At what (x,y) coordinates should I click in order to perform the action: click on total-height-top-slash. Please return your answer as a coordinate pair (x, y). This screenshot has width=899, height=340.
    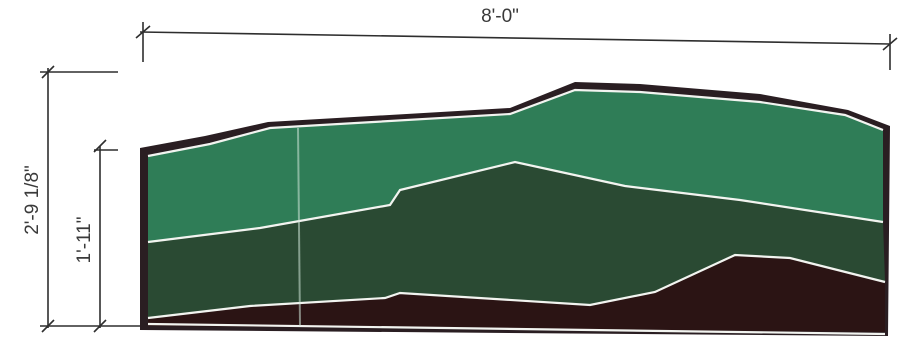
    Looking at the image, I should click on (48, 72).